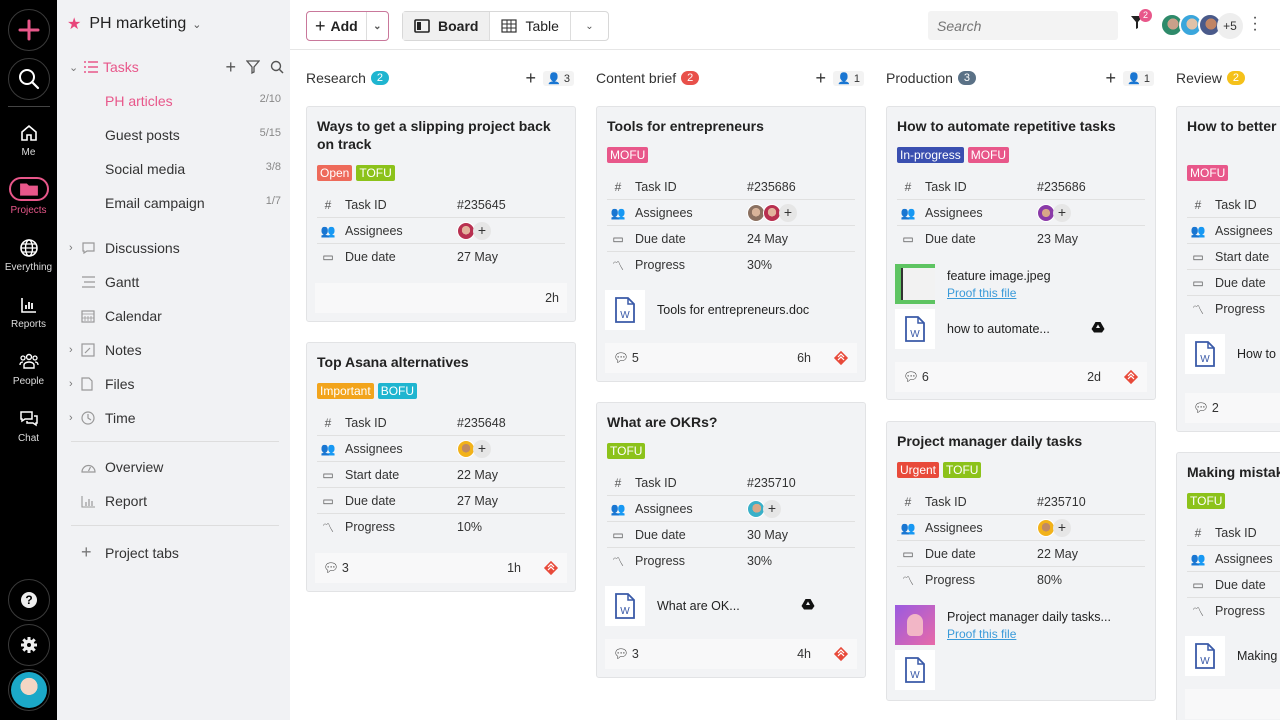  What do you see at coordinates (990, 441) in the screenshot?
I see `task-title: Project manager daily tasks` at bounding box center [990, 441].